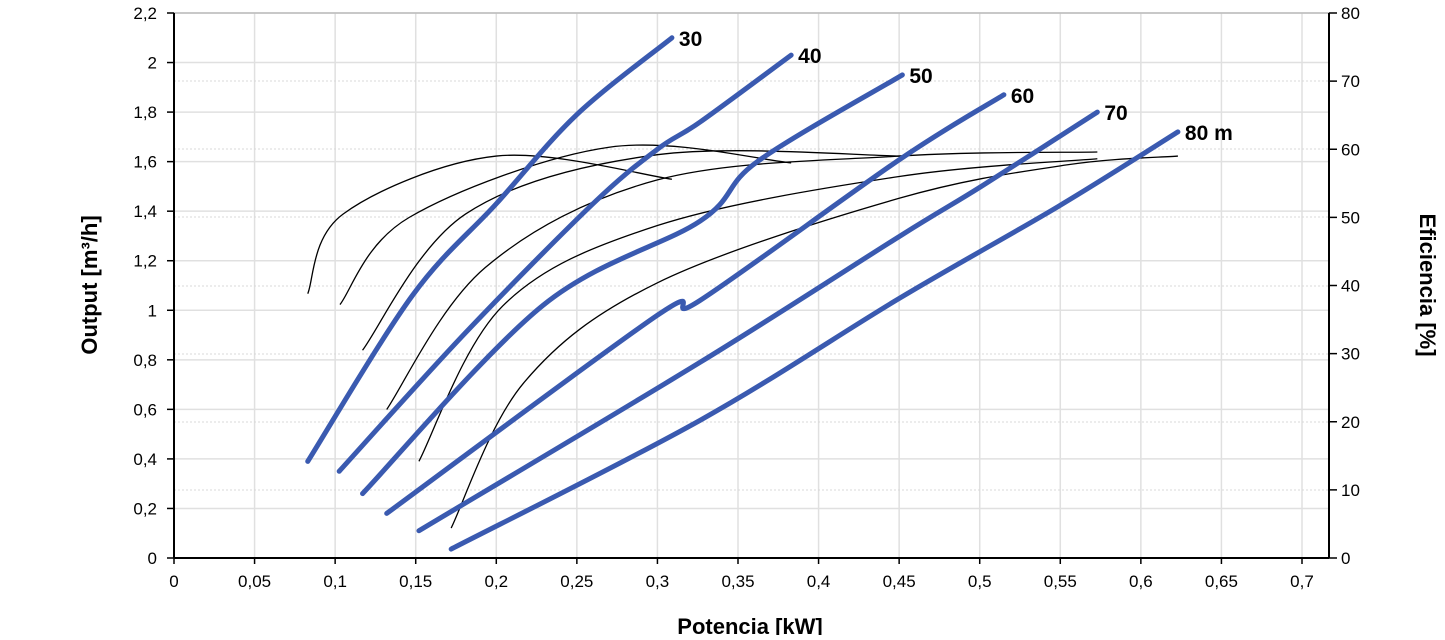 This screenshot has height=640, width=1445. What do you see at coordinates (145, 211) in the screenshot?
I see `y-tick-label: 1,4` at bounding box center [145, 211].